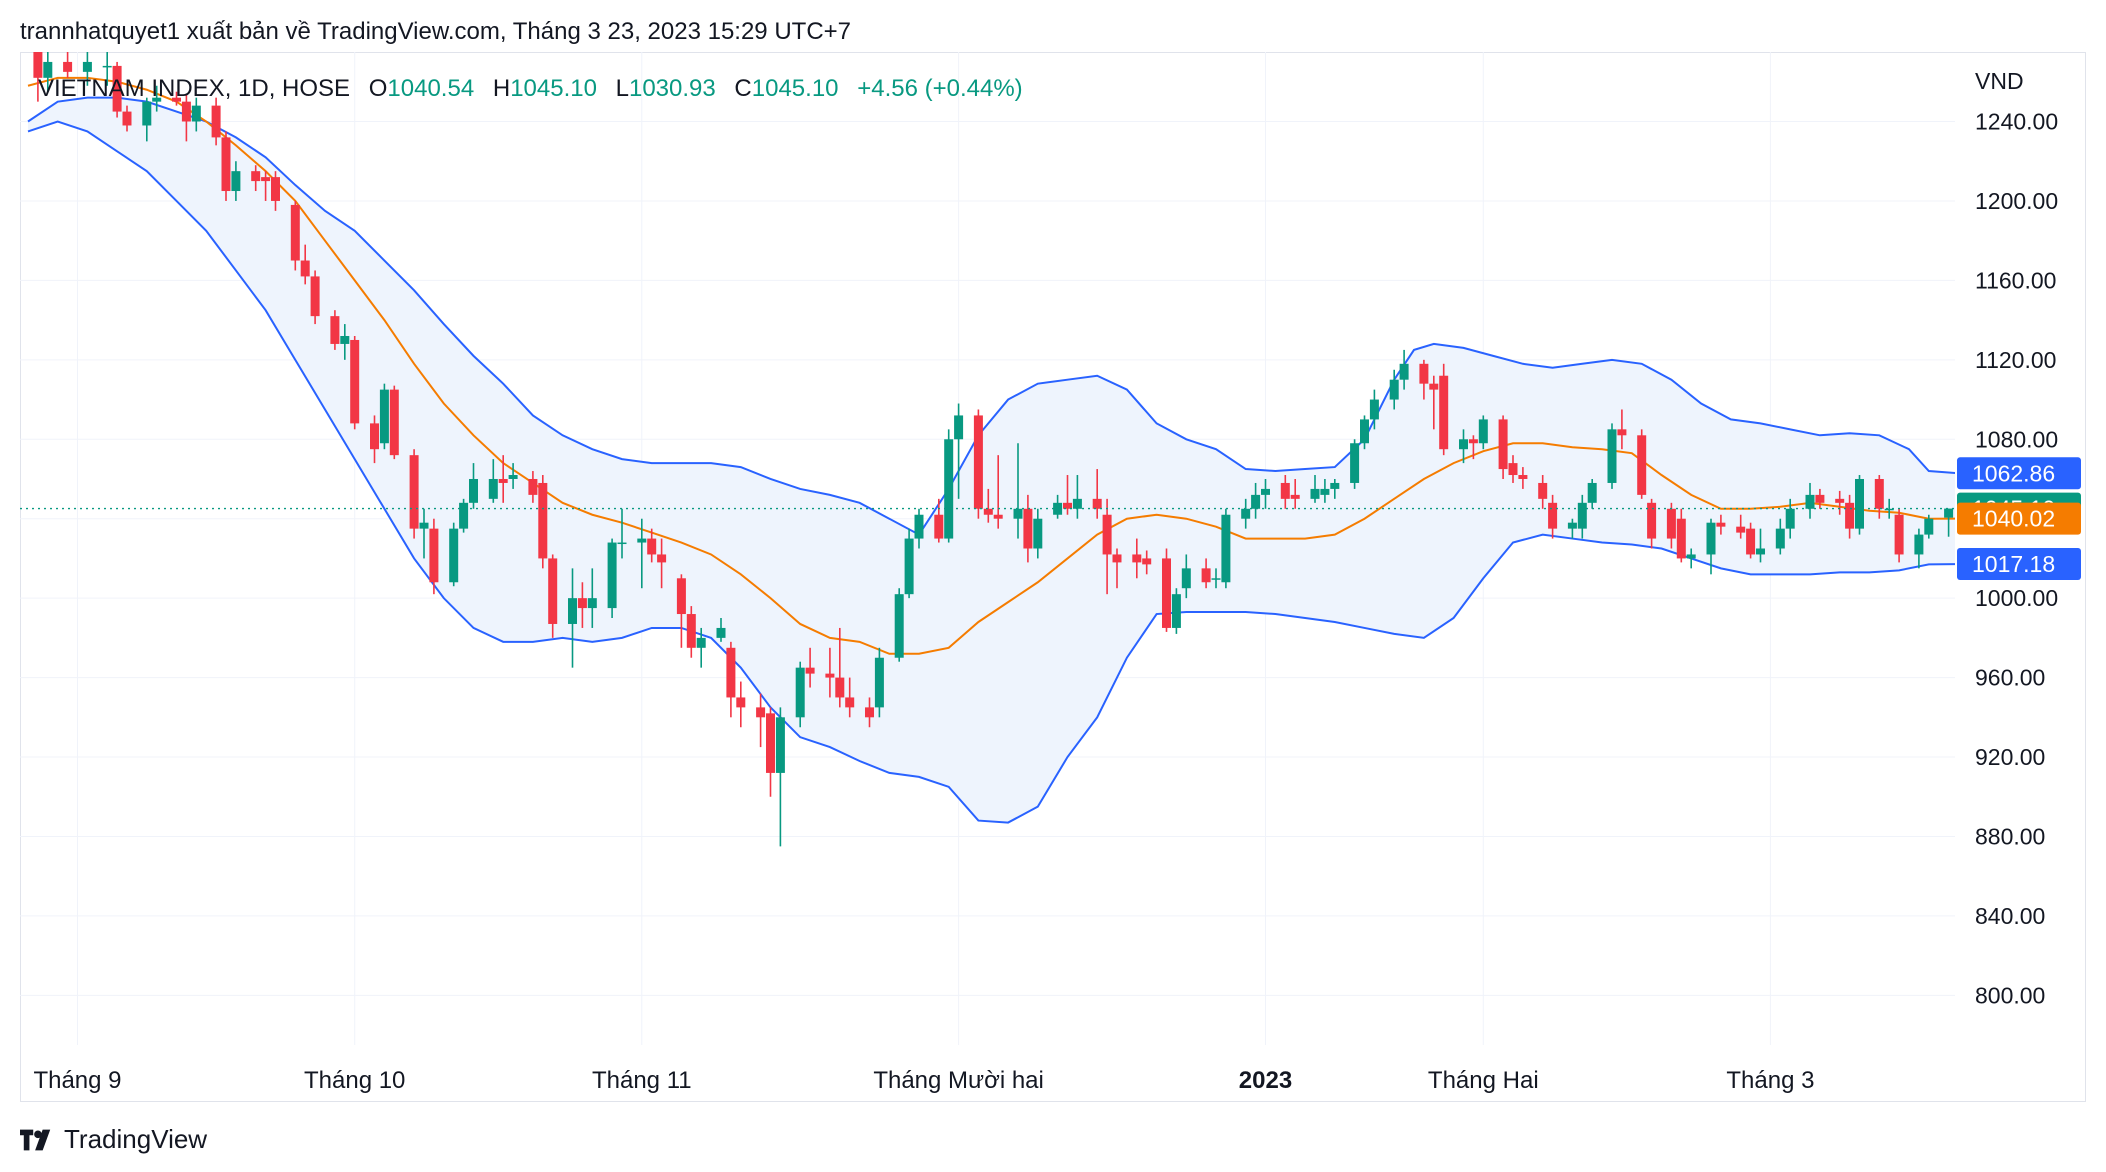 The image size is (2106, 1172). Describe the element at coordinates (1770, 1080) in the screenshot. I see `x-tick-label: Tháng 3` at that location.